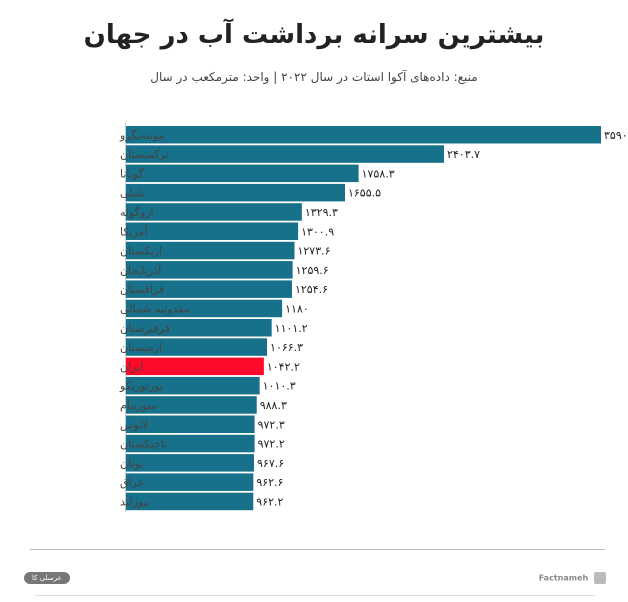  I want to click on chart-title: بیشترین سرانه برداشت آب در جهان, so click(314, 35).